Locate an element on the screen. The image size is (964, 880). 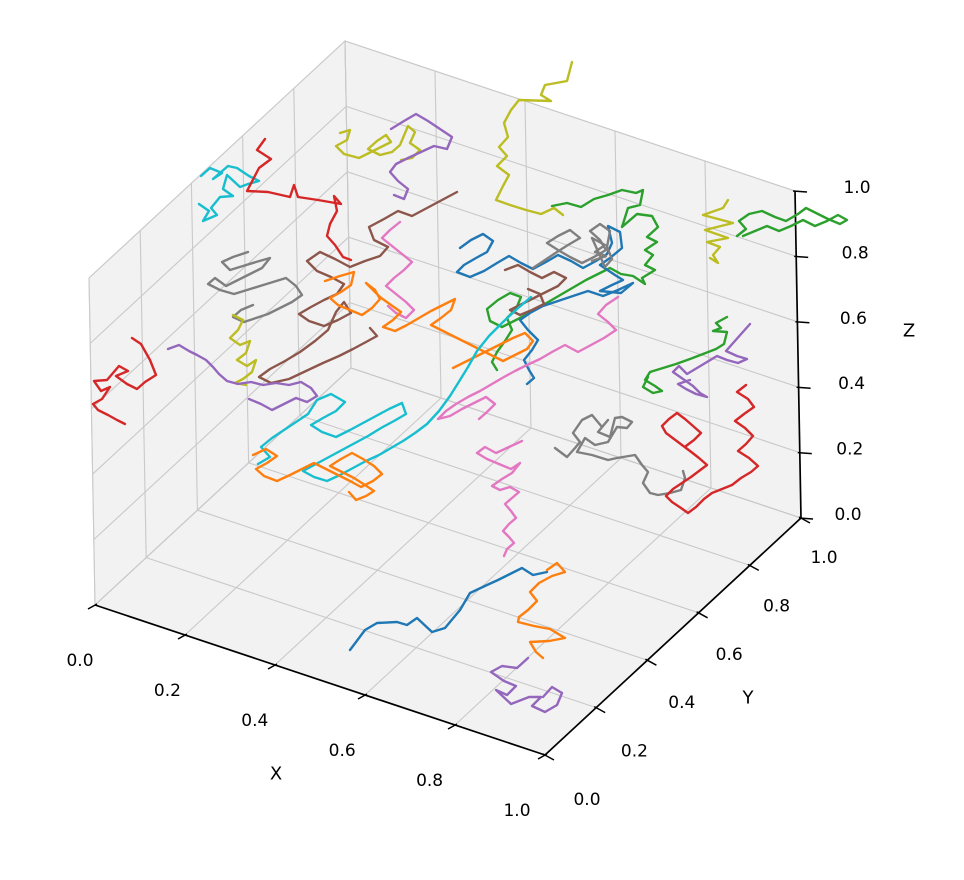
y-tick-label: 0.6 is located at coordinates (729, 655).